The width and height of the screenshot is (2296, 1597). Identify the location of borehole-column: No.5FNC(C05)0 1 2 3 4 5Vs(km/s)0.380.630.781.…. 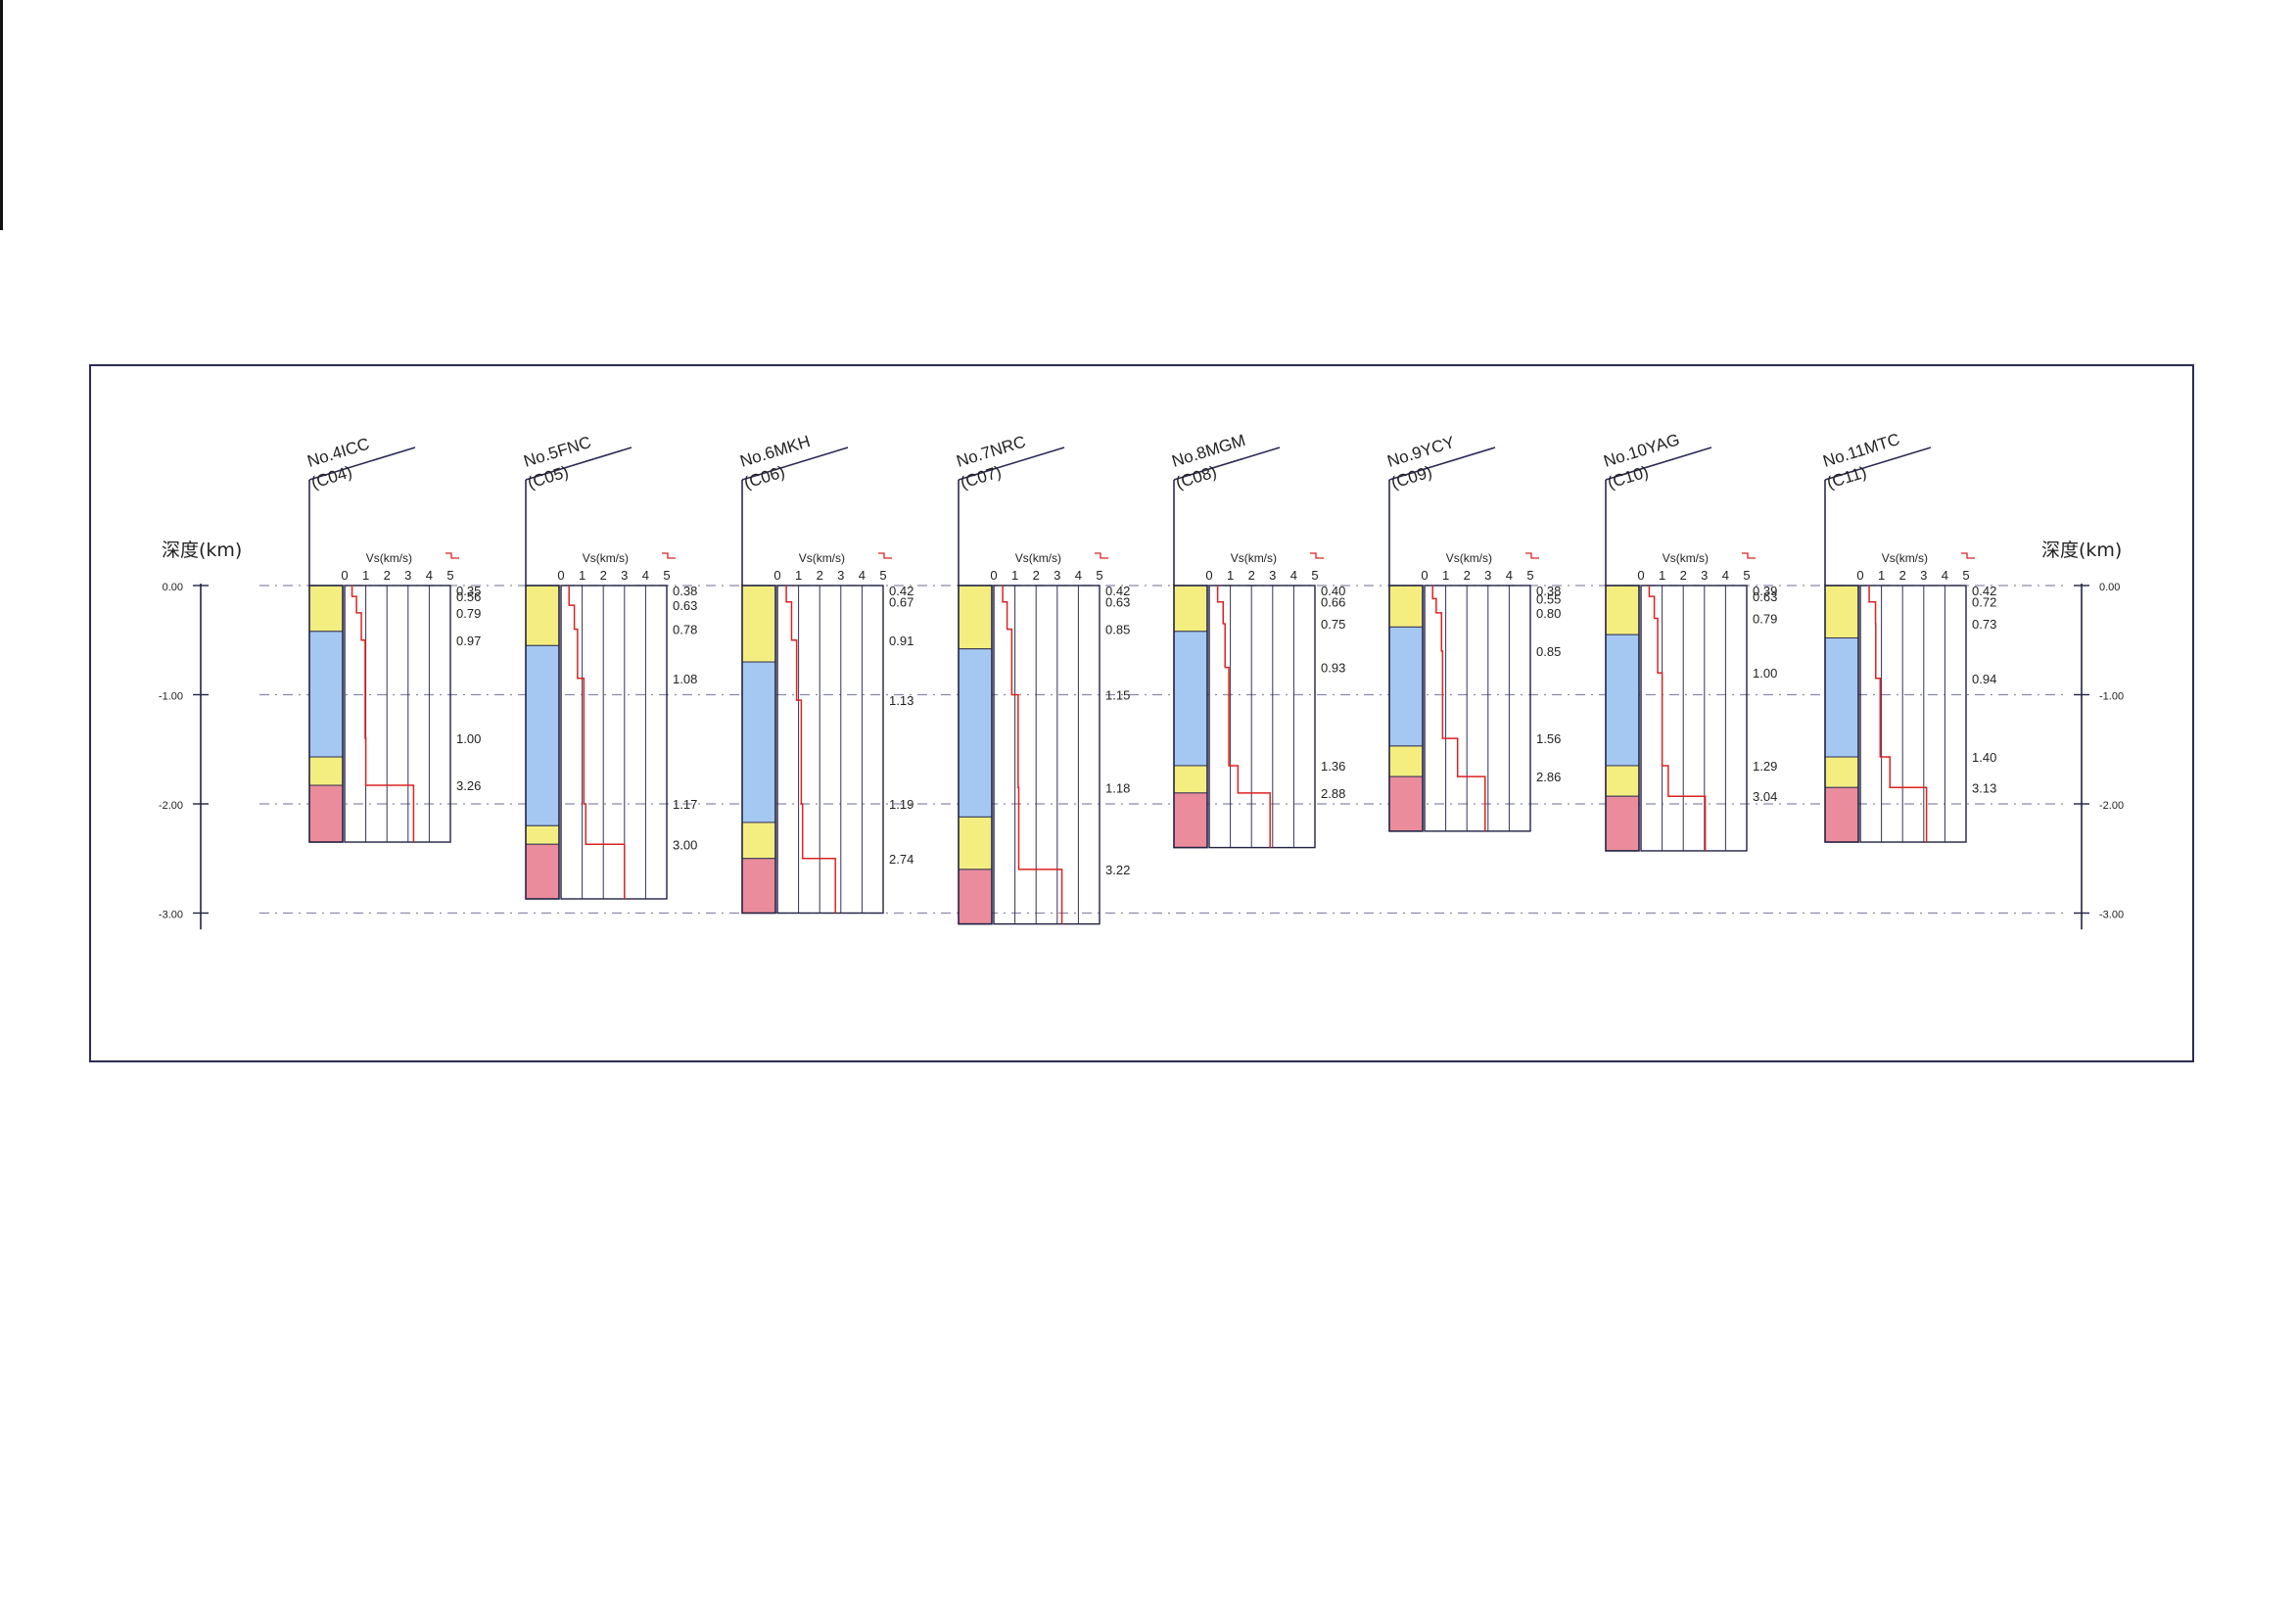
(609, 666).